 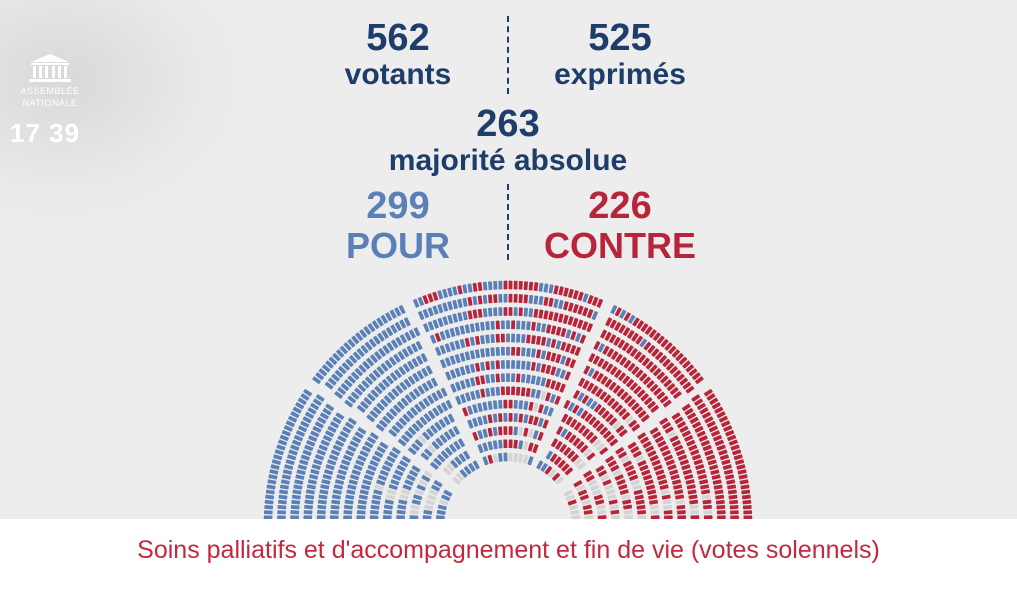 I want to click on contre-value: 226, so click(x=620, y=206).